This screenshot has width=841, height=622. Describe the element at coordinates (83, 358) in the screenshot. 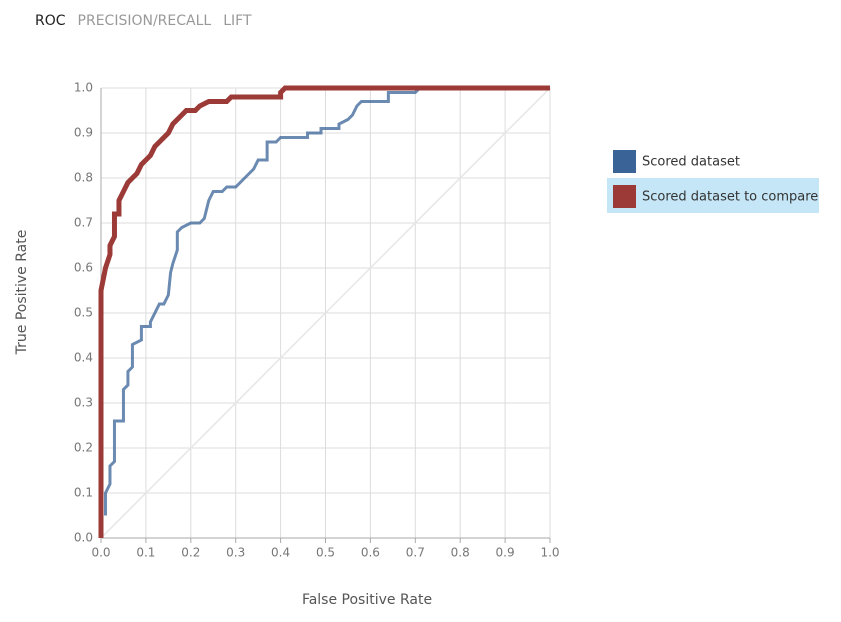

I see `y-tick-label: 0.4` at that location.